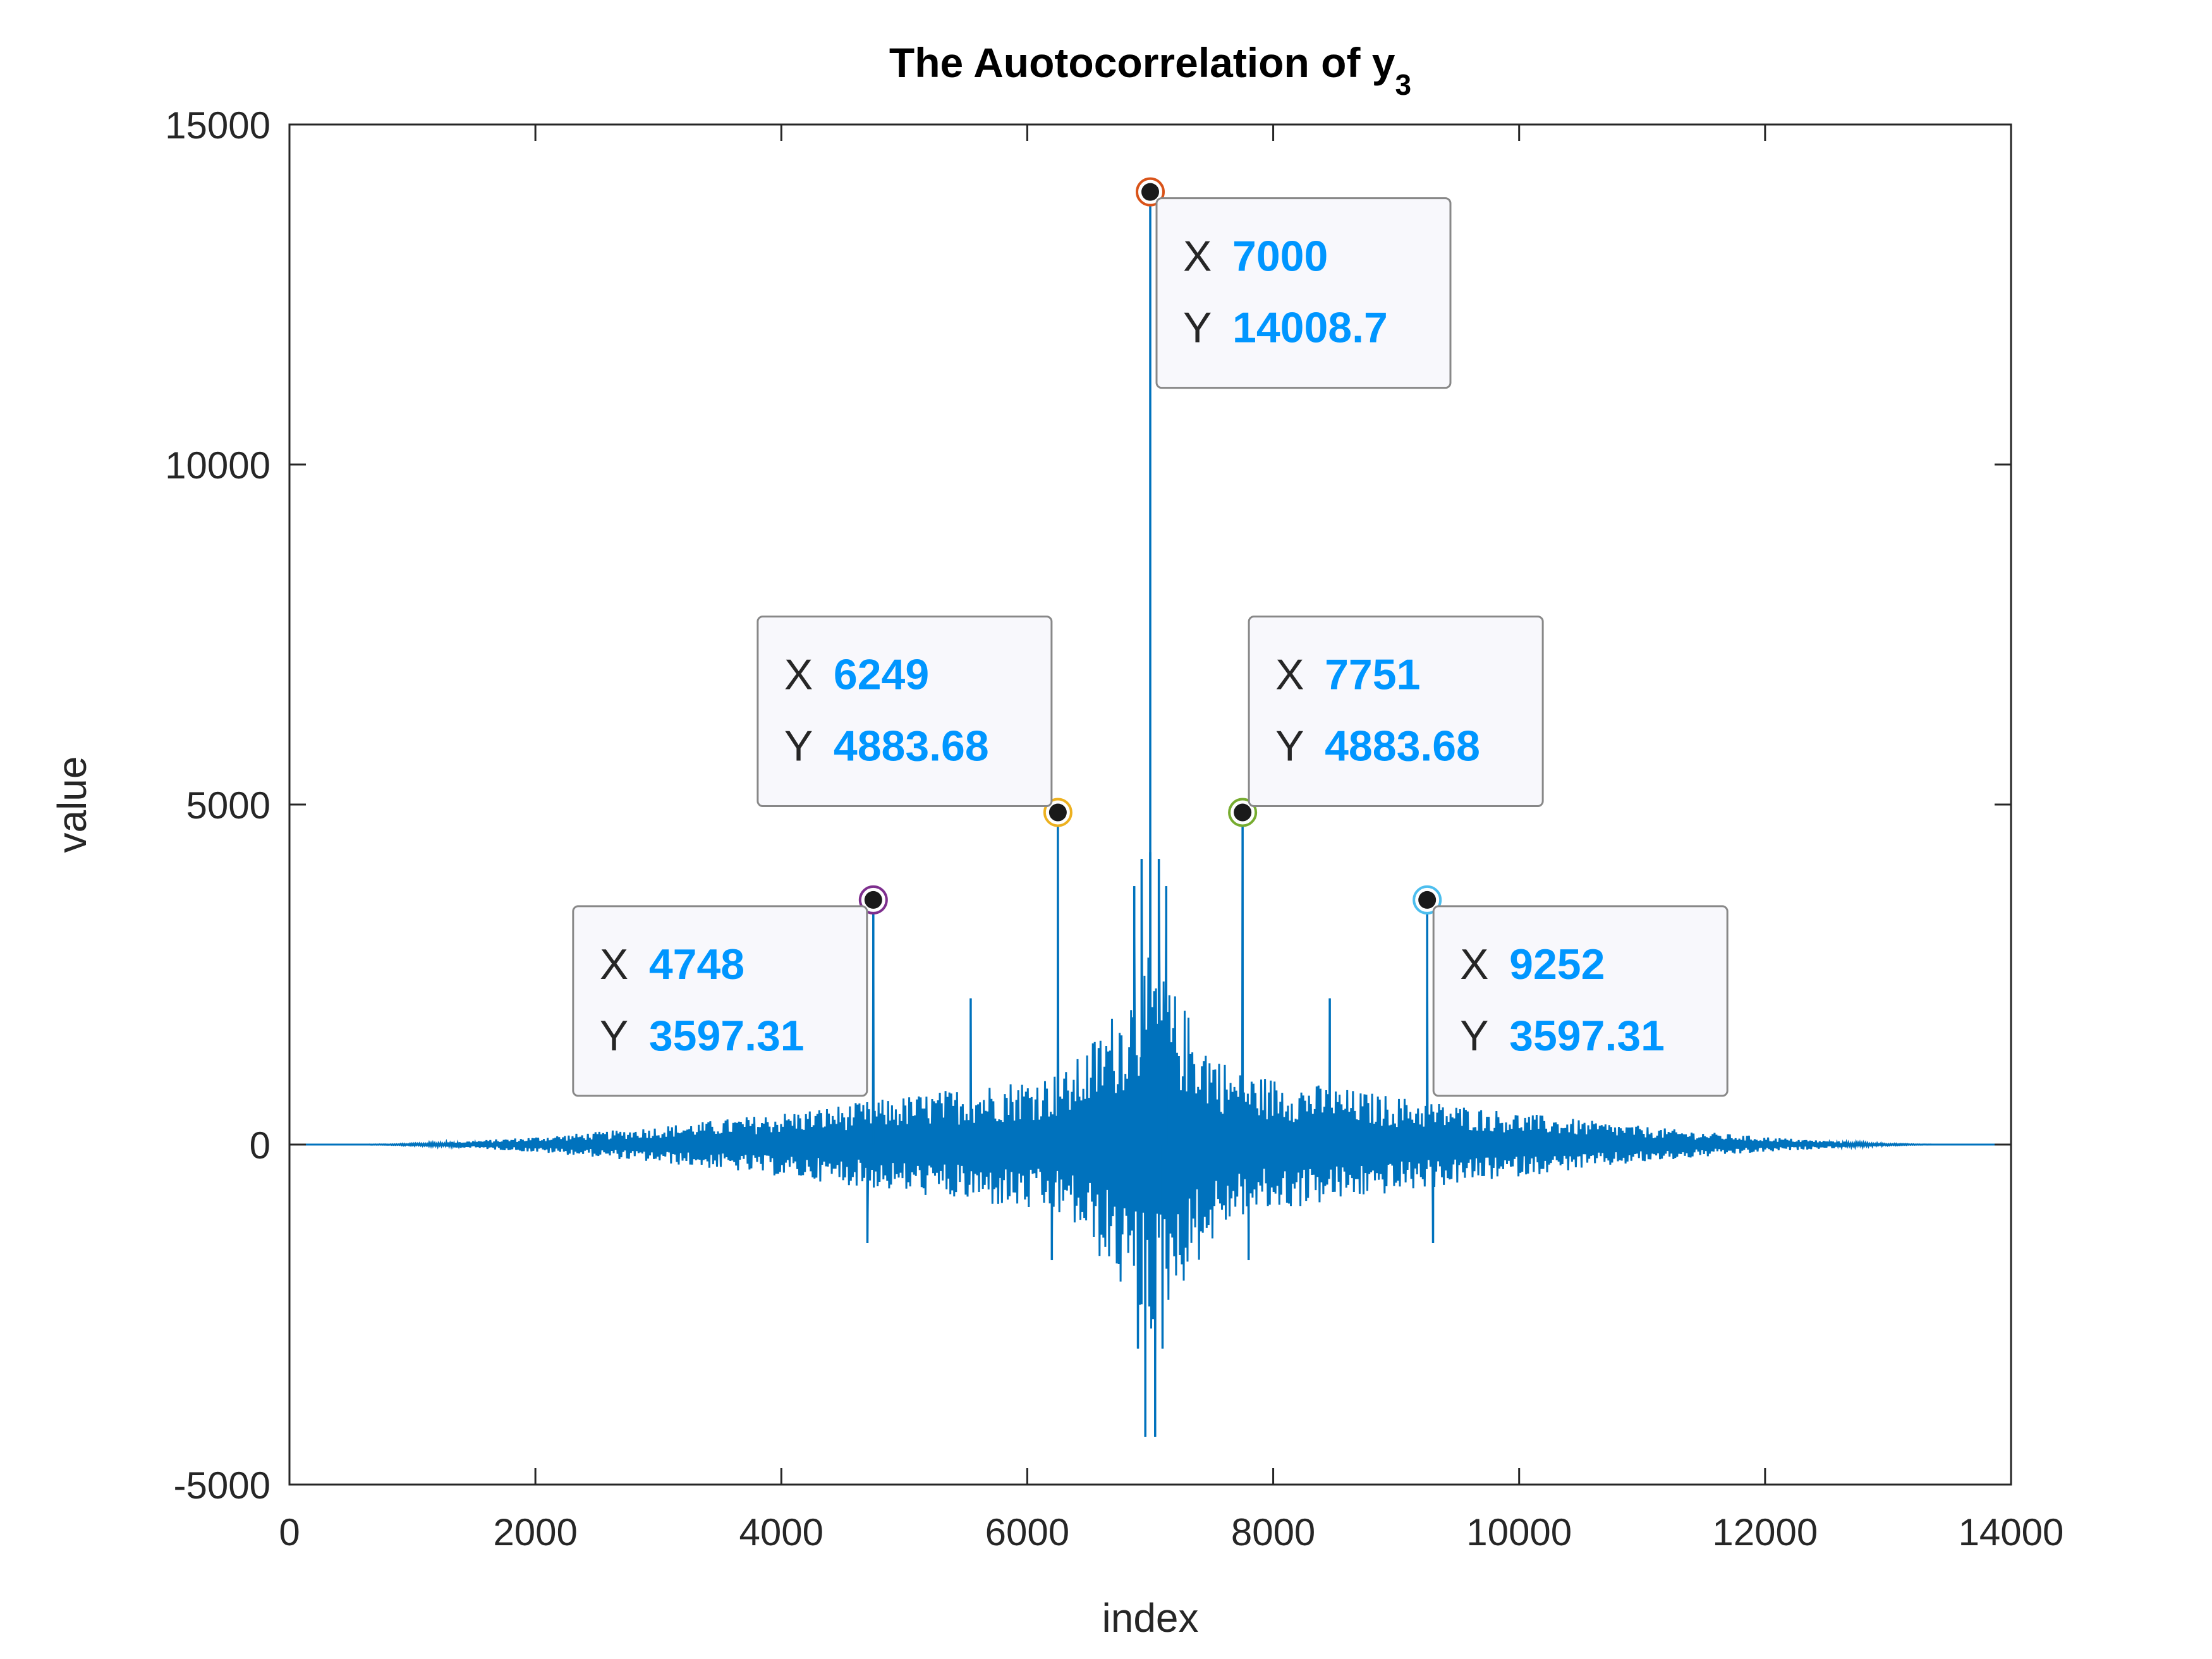 This screenshot has height=1659, width=2212. What do you see at coordinates (260, 1145) in the screenshot?
I see `y-tick-label: 0` at bounding box center [260, 1145].